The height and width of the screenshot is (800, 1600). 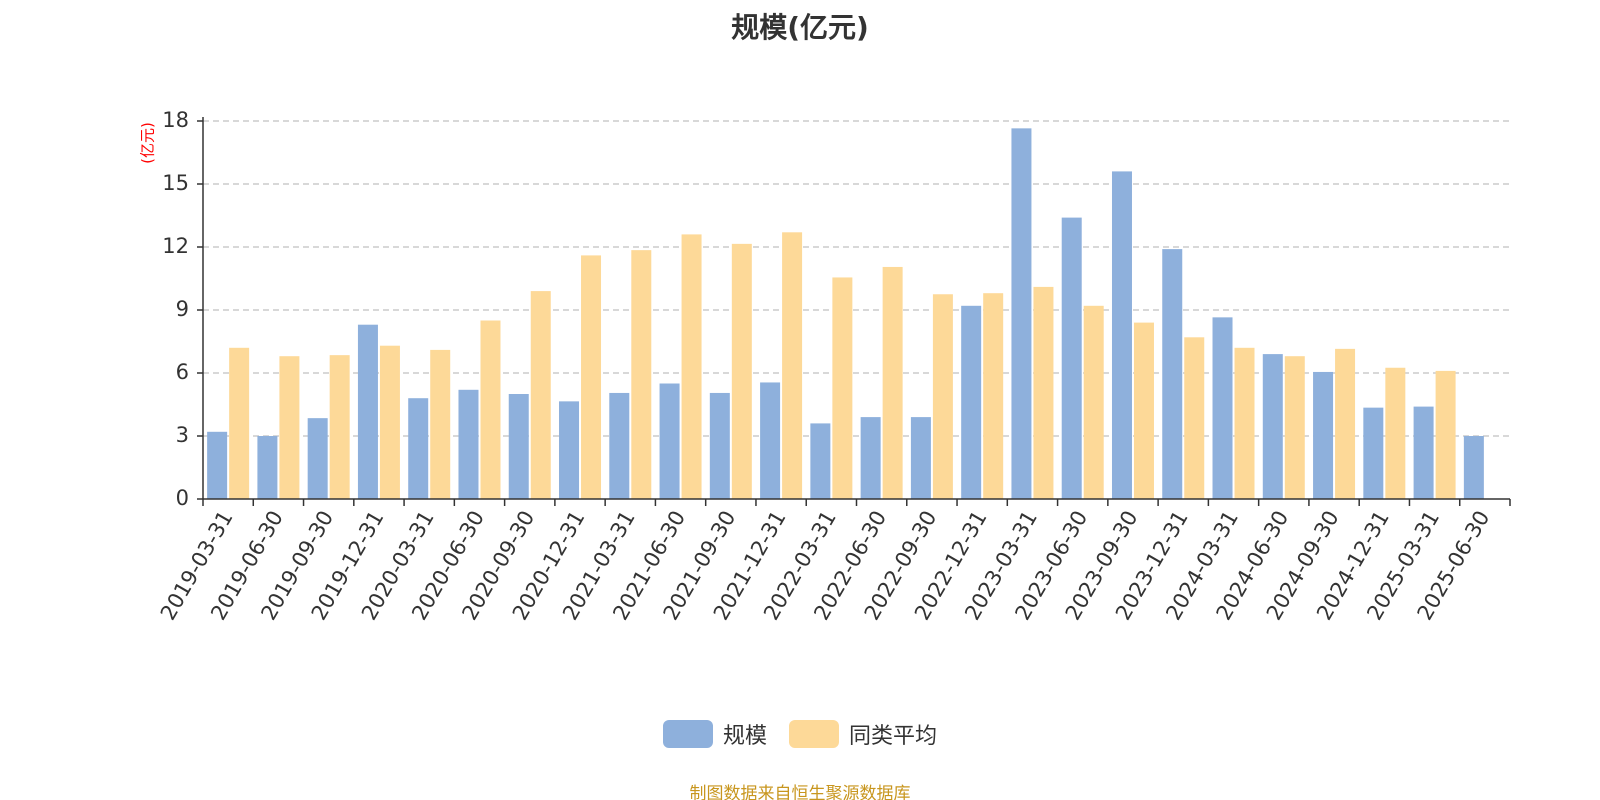 What do you see at coordinates (148, 143) in the screenshot?
I see `y-axis-unit-label: (亿元)` at bounding box center [148, 143].